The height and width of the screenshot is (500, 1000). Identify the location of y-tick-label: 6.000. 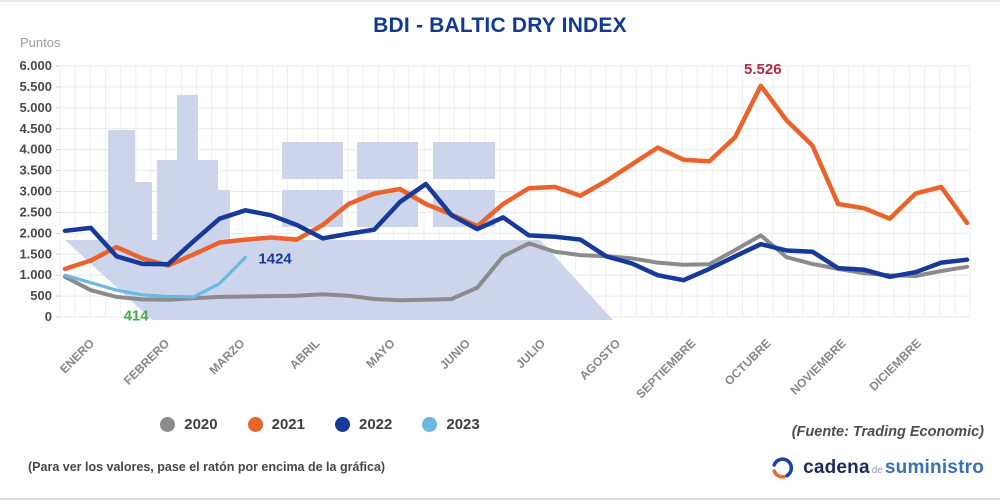
(35, 65).